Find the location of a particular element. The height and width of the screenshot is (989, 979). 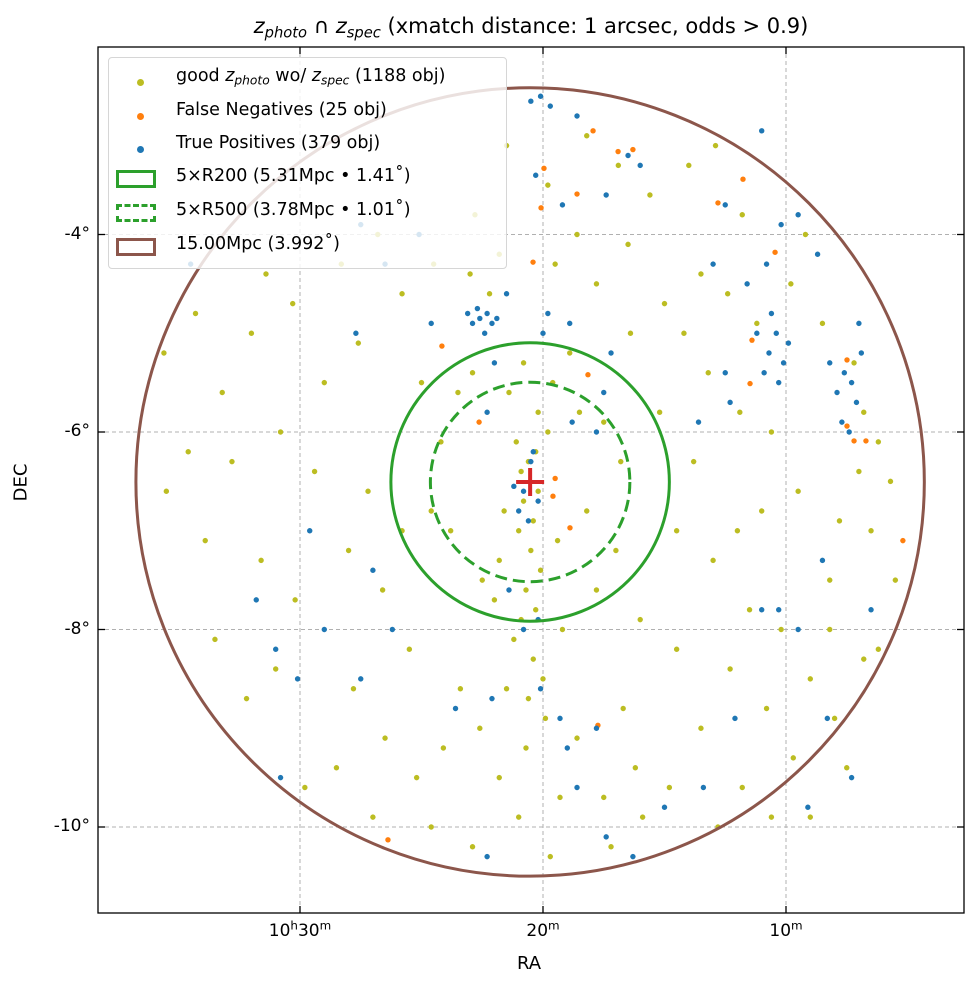

legend-z: z is located at coordinates (316, 76).